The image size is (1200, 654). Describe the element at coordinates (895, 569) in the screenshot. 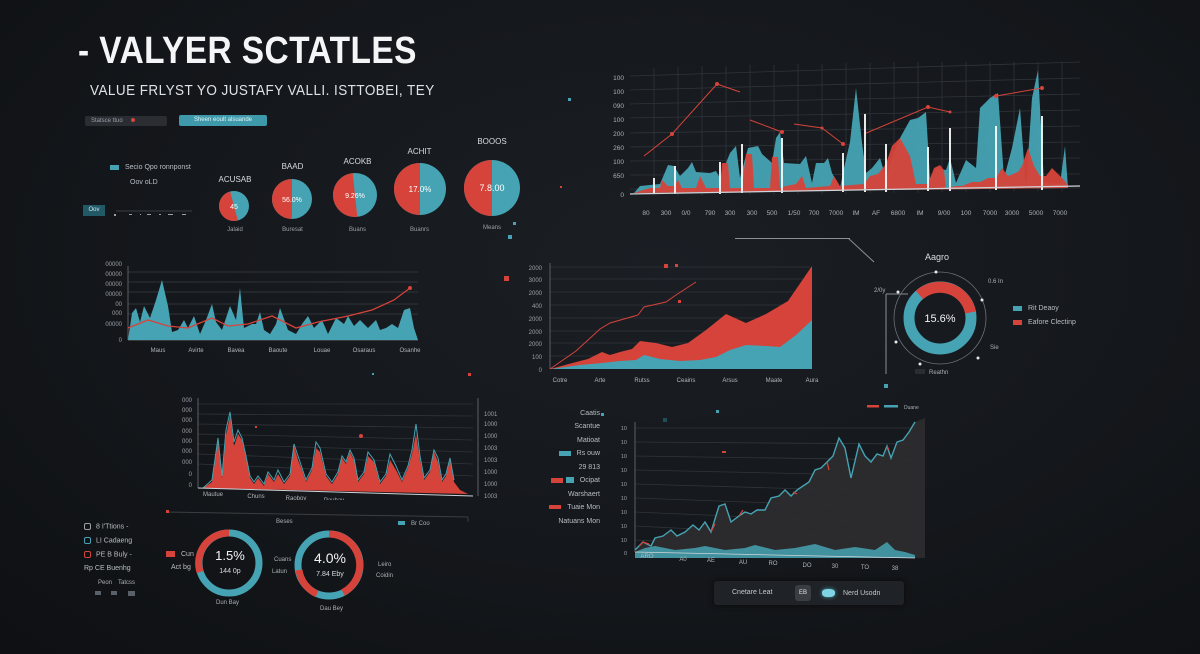

I see `svg-text: 38` at that location.